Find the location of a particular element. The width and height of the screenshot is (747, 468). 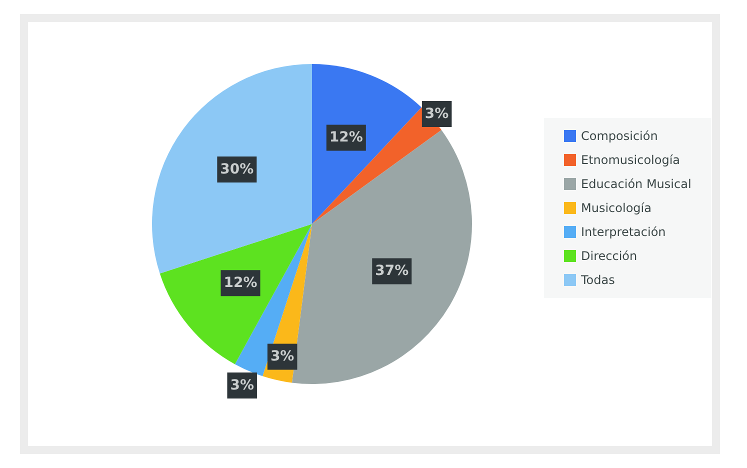

legend-label: Educación Musical is located at coordinates (636, 184).